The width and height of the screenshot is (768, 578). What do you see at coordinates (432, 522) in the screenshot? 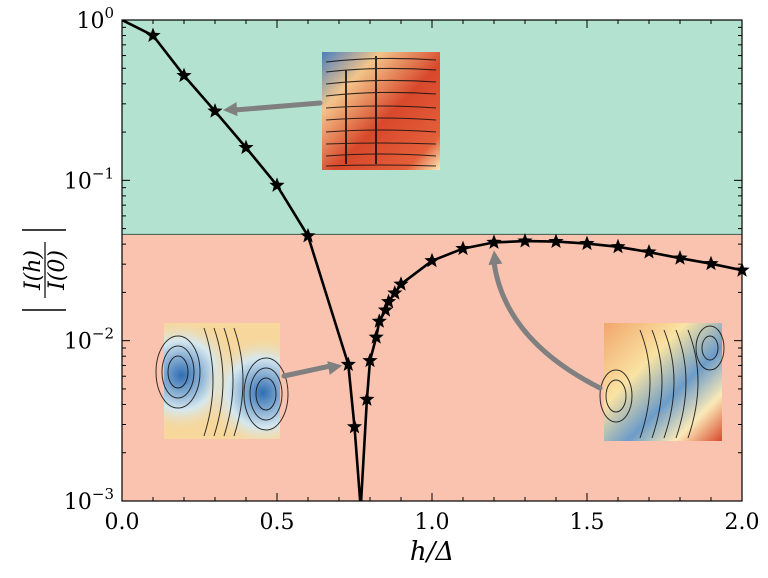
I see `x-tick-label: 1.0` at bounding box center [432, 522].